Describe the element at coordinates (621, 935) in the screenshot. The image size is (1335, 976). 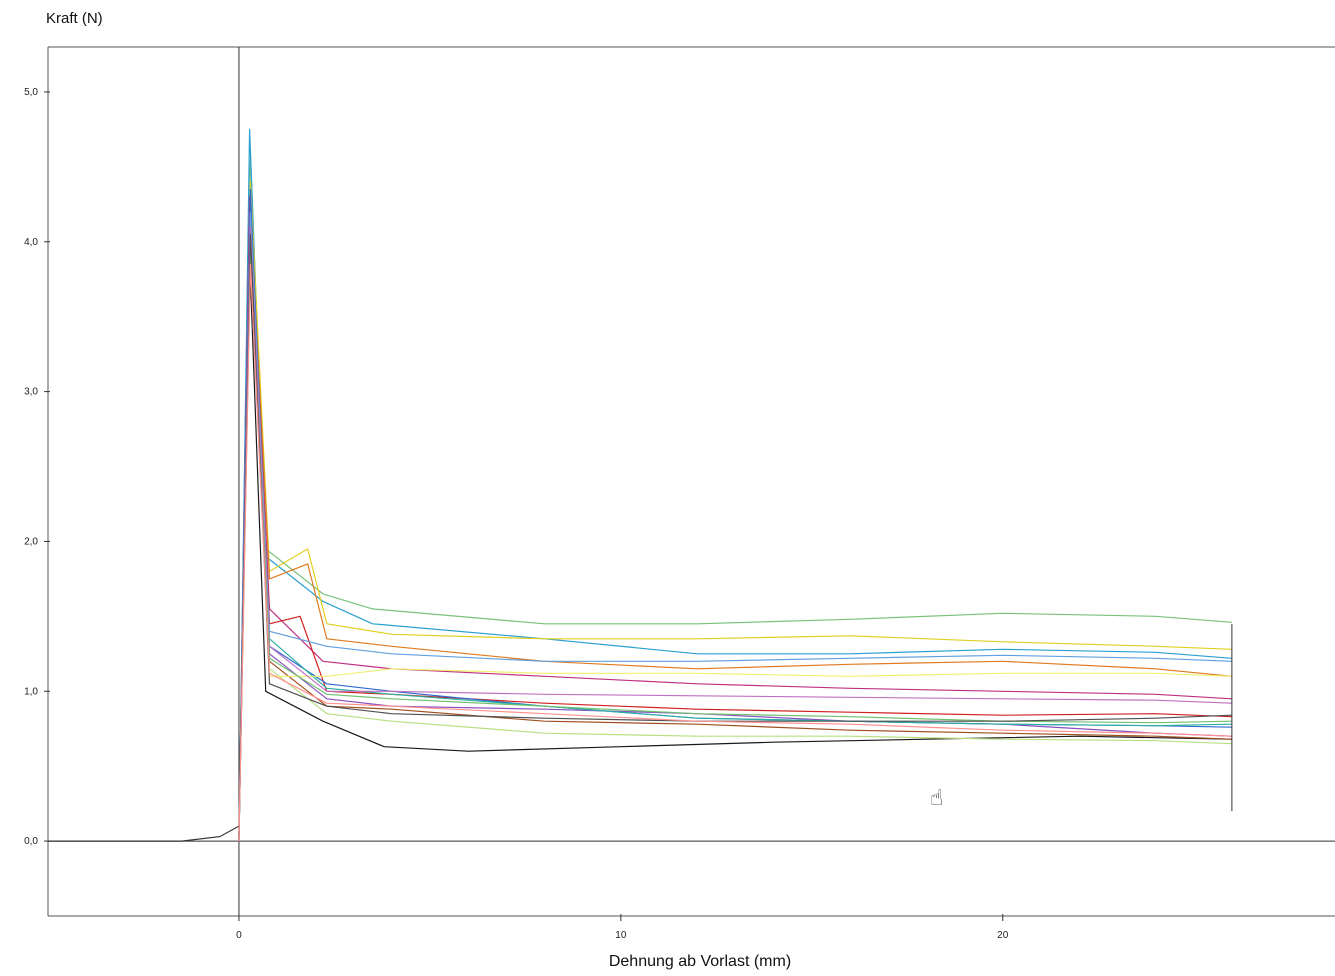
I see `x-tick-label: 10` at that location.